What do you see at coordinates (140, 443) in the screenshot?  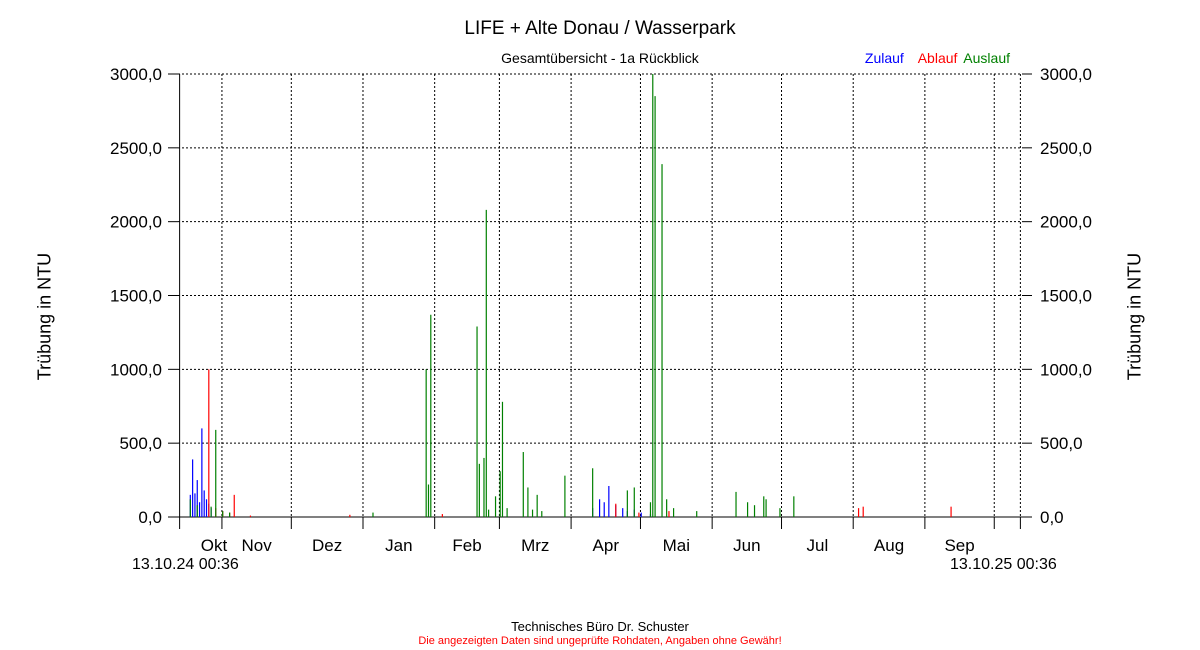 I see `y-tick-label-left: 500,0` at bounding box center [140, 443].